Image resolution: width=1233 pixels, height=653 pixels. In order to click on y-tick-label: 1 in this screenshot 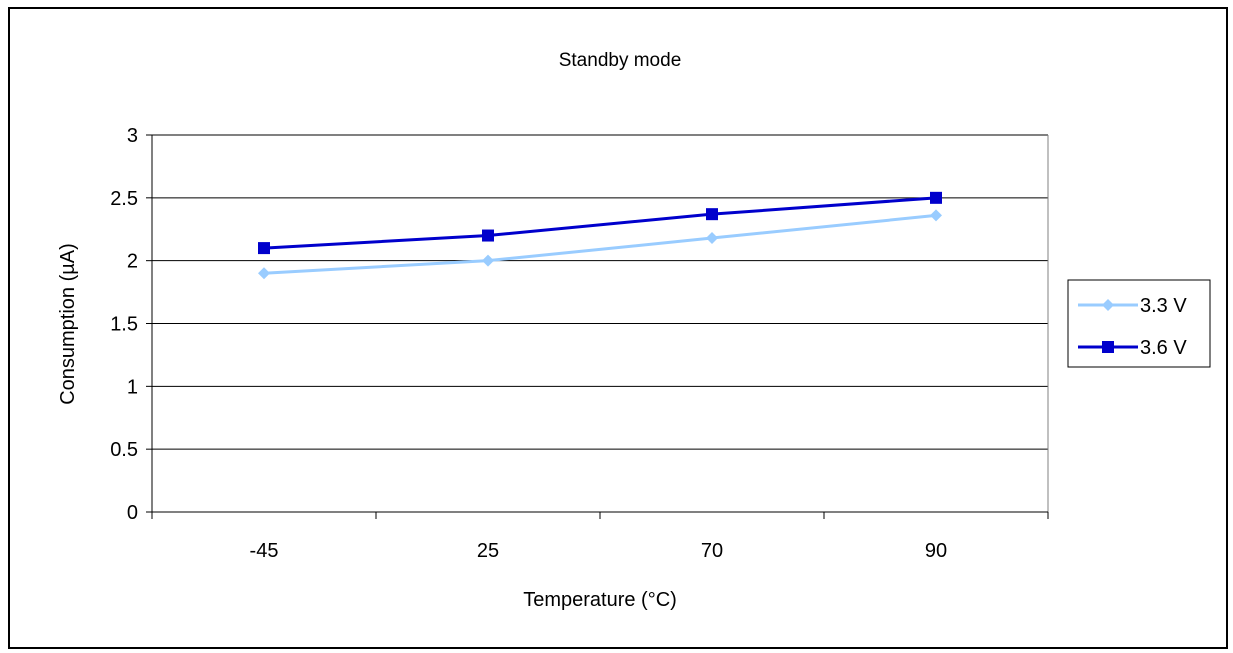, I will do `click(132, 387)`.